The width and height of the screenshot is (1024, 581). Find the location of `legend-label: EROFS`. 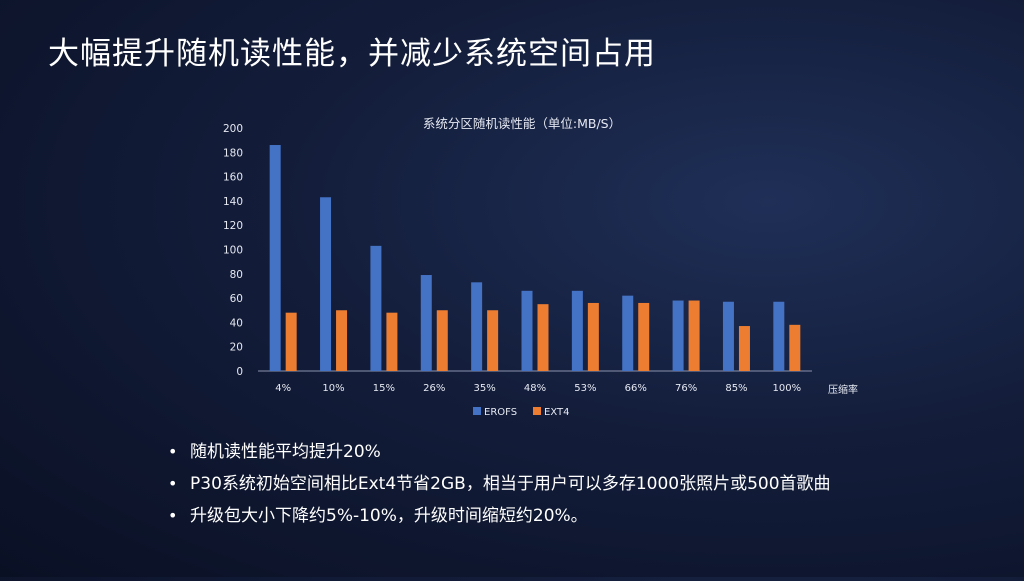

legend-label: EROFS is located at coordinates (500, 412).